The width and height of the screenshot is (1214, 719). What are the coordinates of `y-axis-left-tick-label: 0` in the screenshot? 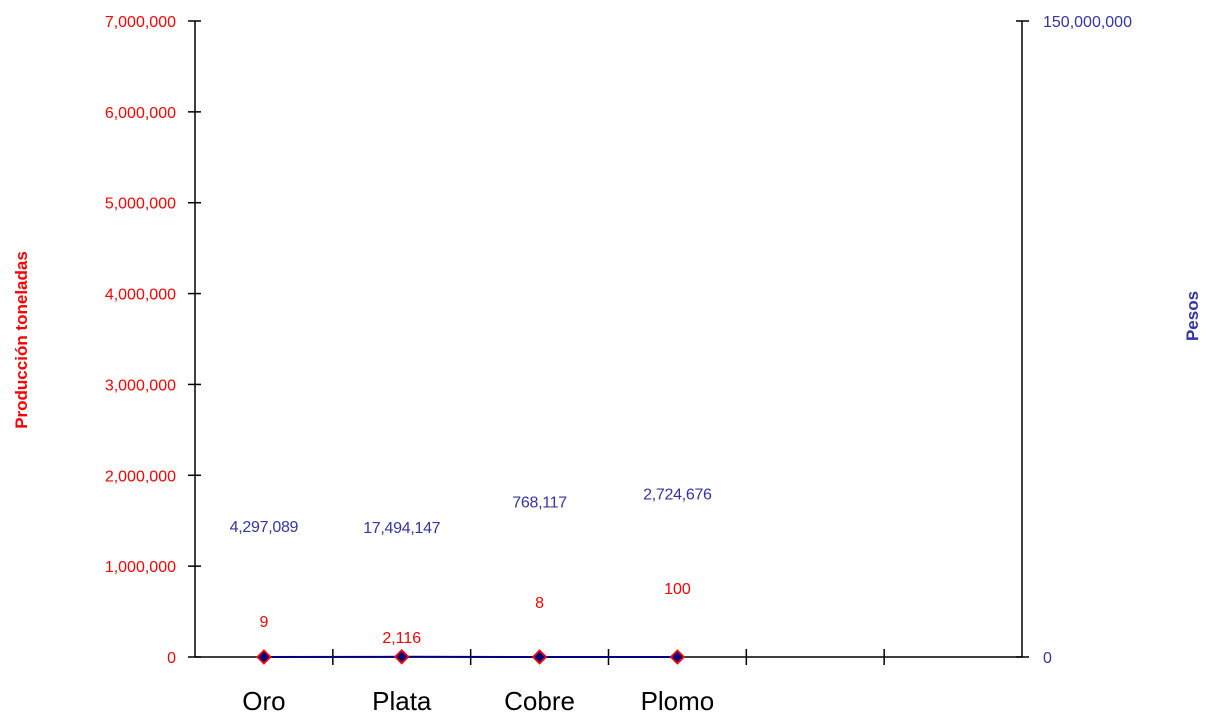 It's located at (171, 658).